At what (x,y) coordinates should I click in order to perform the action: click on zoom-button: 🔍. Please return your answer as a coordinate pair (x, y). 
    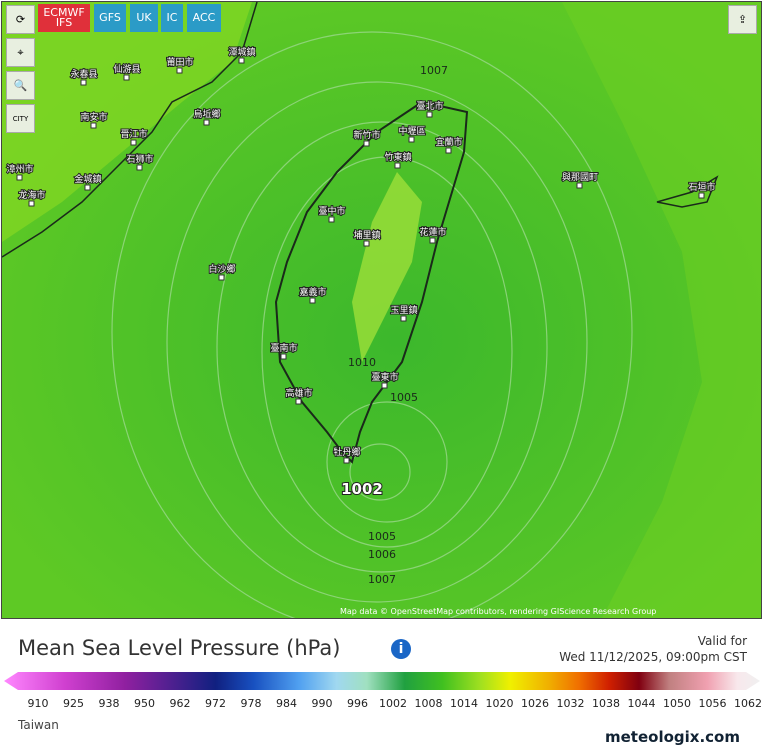
    Looking at the image, I should click on (20, 85).